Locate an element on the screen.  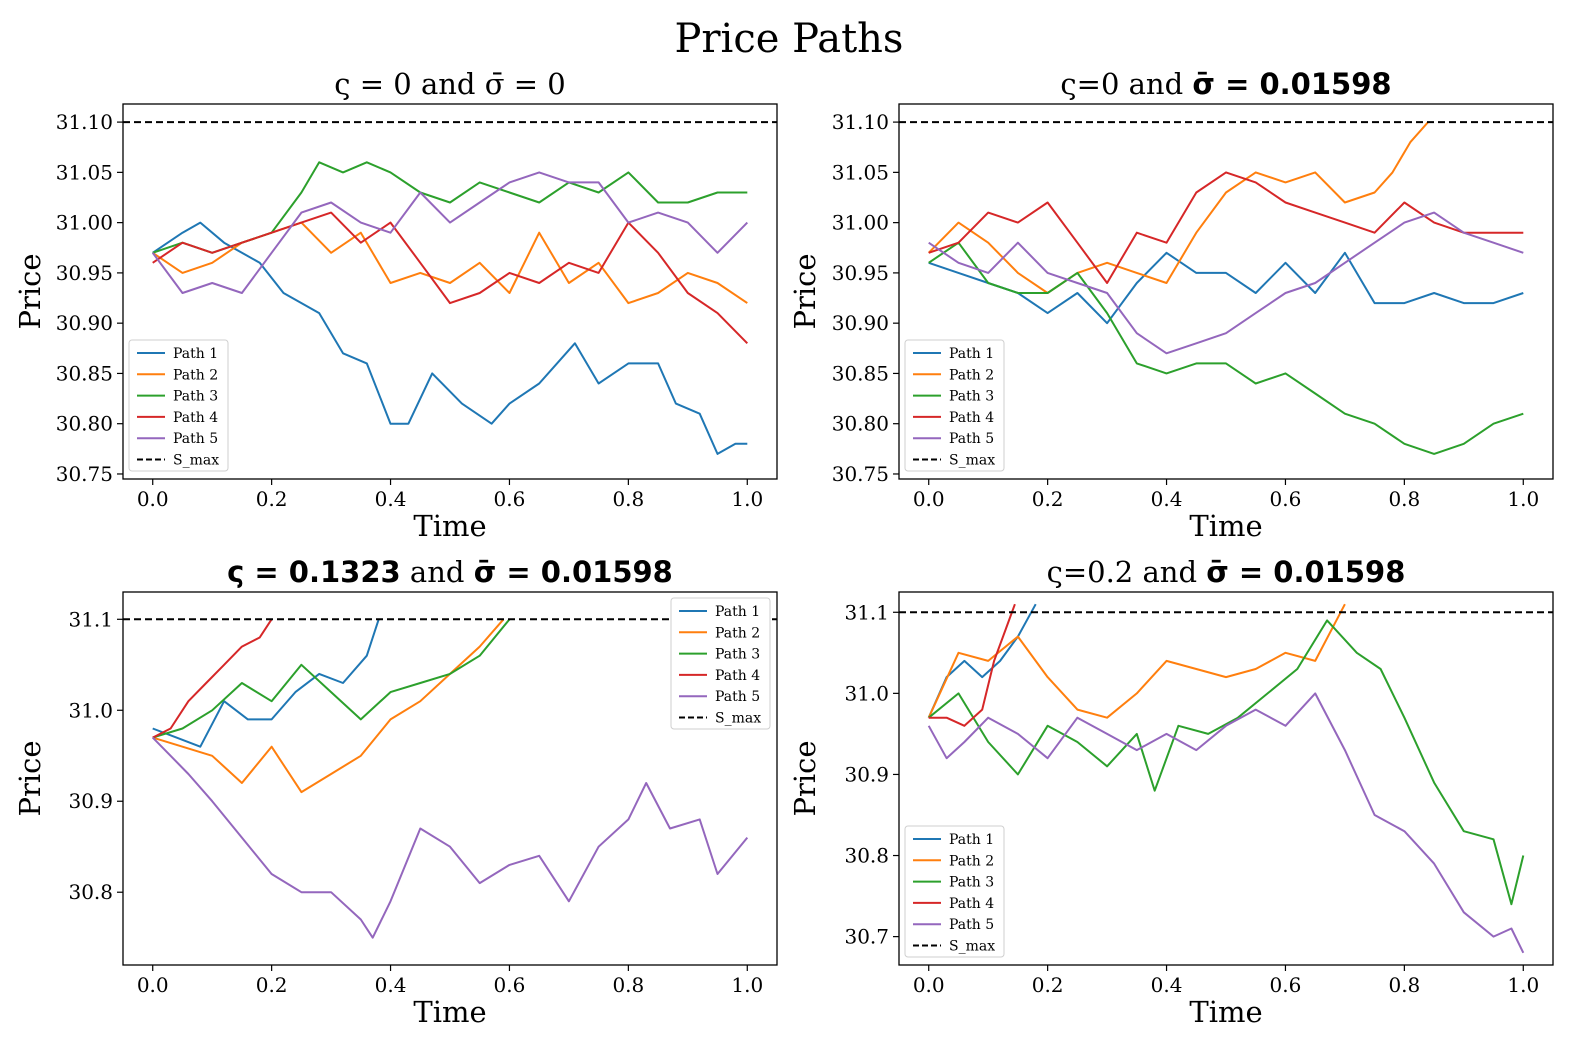
panel-title-part: σ̄ = 0.01598 is located at coordinates (1305, 572).